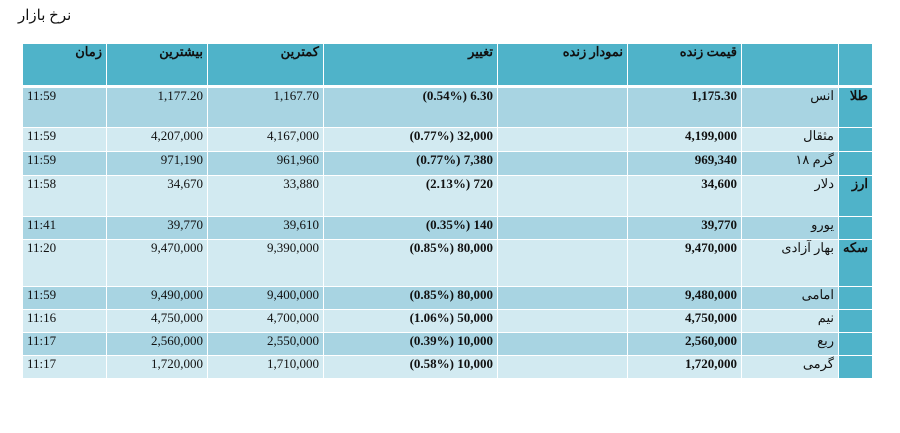 The width and height of the screenshot is (900, 433). I want to click on header-low: کمترین, so click(265, 65).